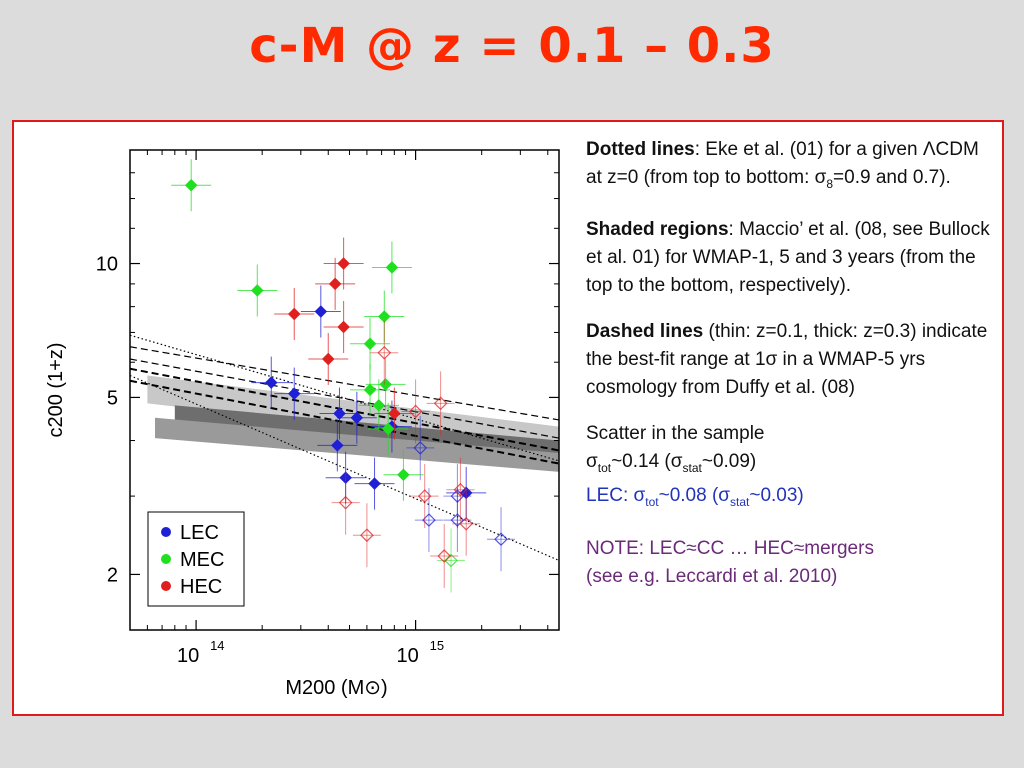  Describe the element at coordinates (199, 533) in the screenshot. I see `legend-label-lec: LEC` at that location.